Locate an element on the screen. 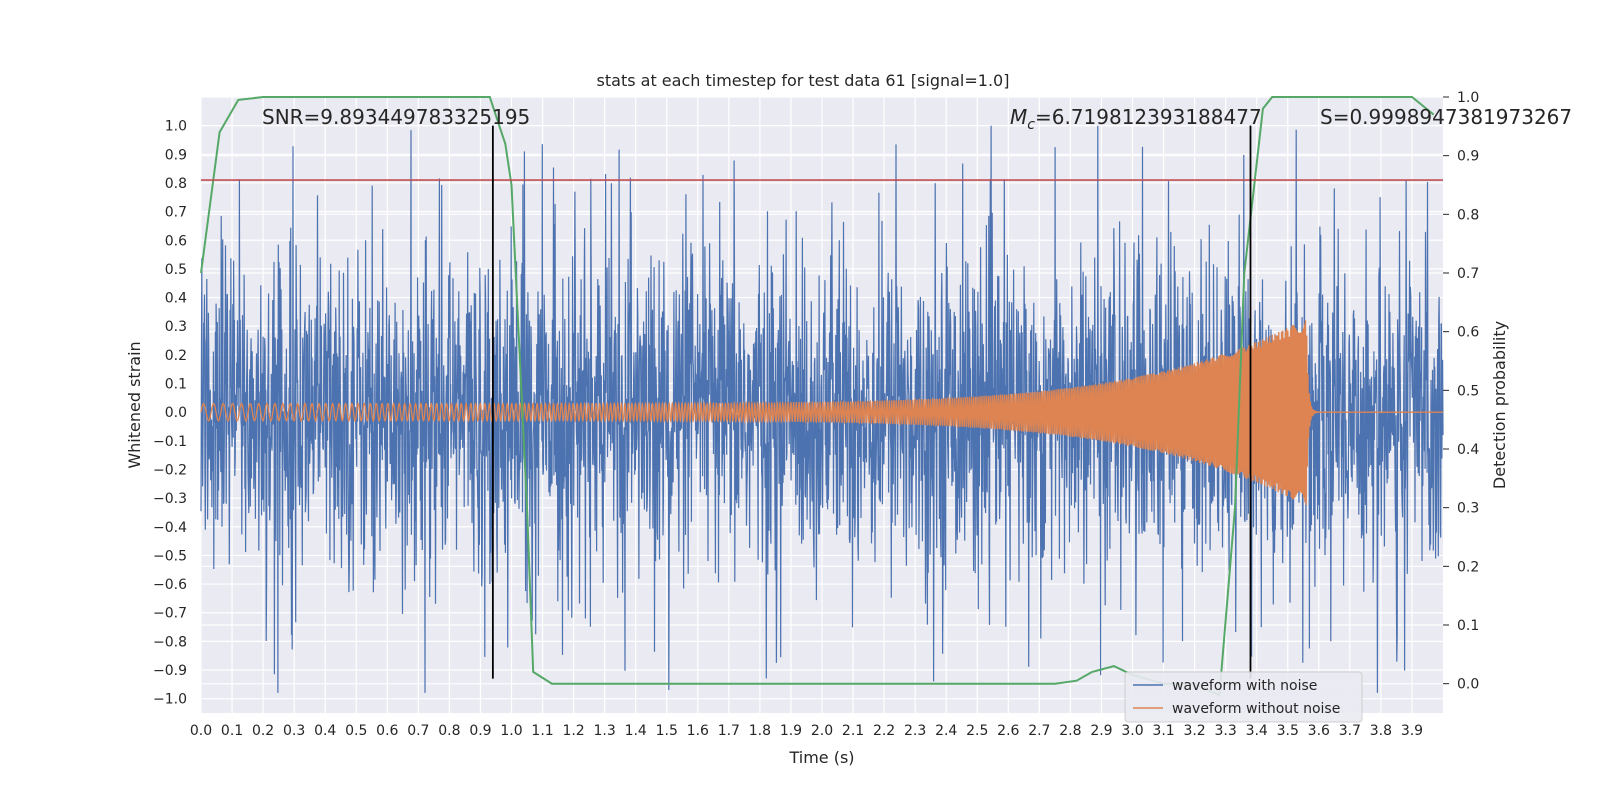 The image size is (1600, 800). y-tick-label: 0.6 is located at coordinates (176, 241).